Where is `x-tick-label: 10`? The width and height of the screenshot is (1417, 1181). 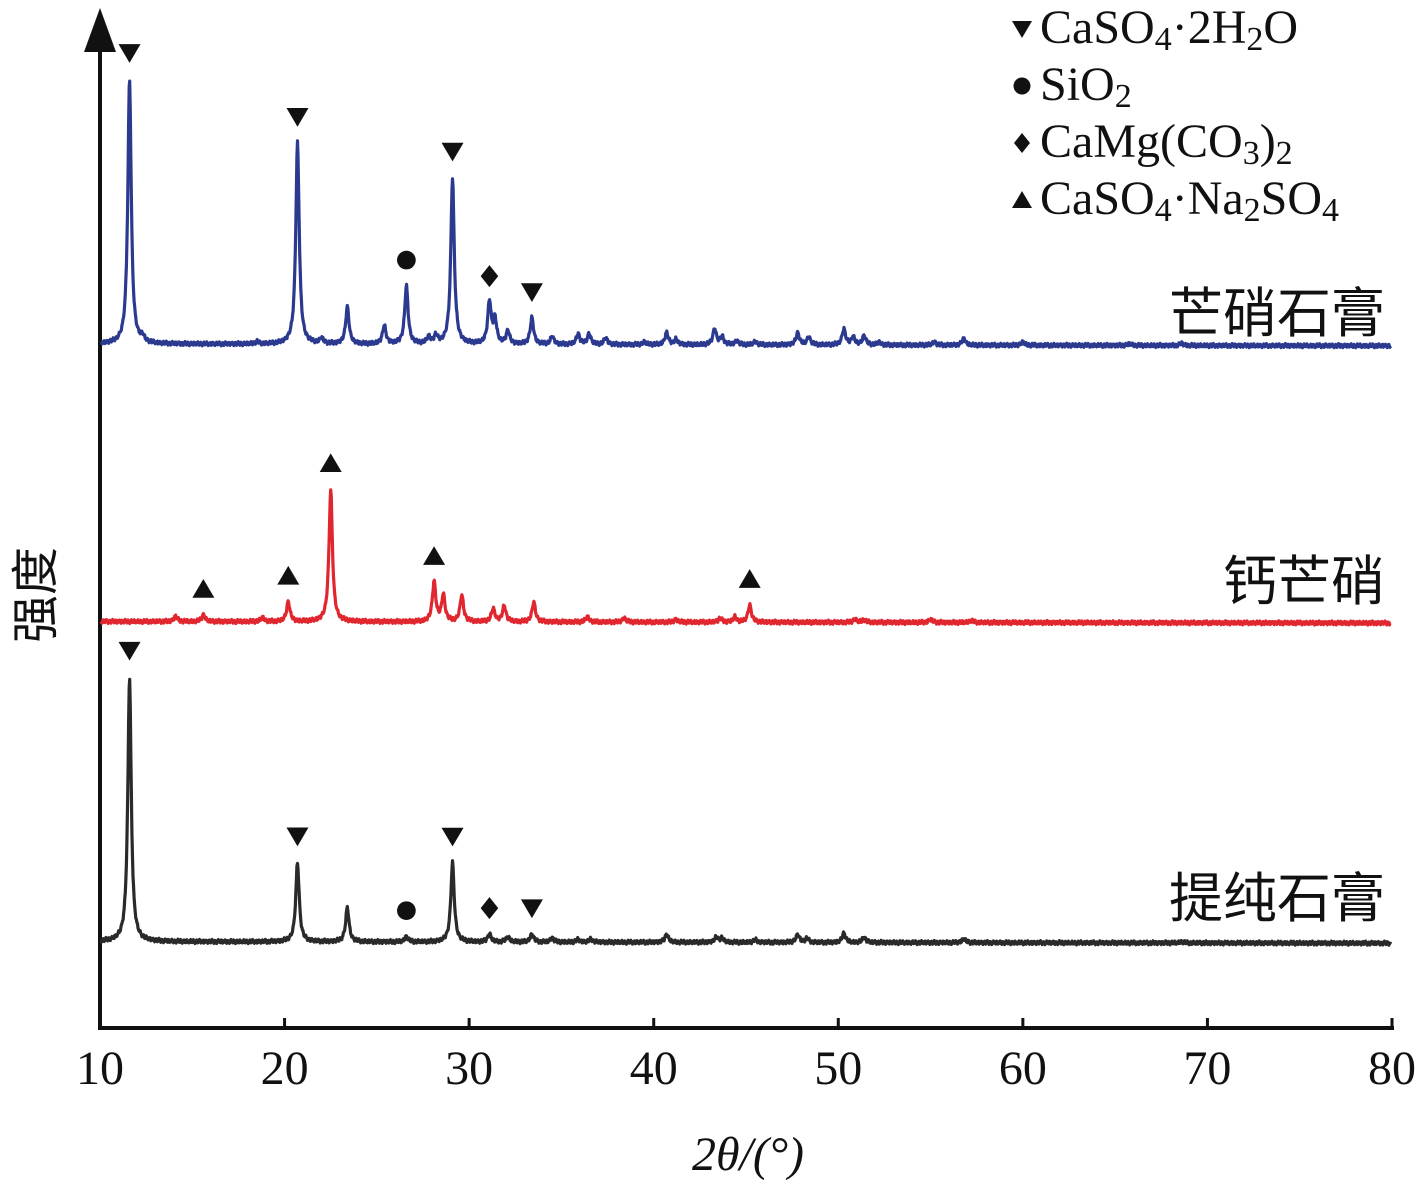
x-tick-label: 10 is located at coordinates (100, 1068).